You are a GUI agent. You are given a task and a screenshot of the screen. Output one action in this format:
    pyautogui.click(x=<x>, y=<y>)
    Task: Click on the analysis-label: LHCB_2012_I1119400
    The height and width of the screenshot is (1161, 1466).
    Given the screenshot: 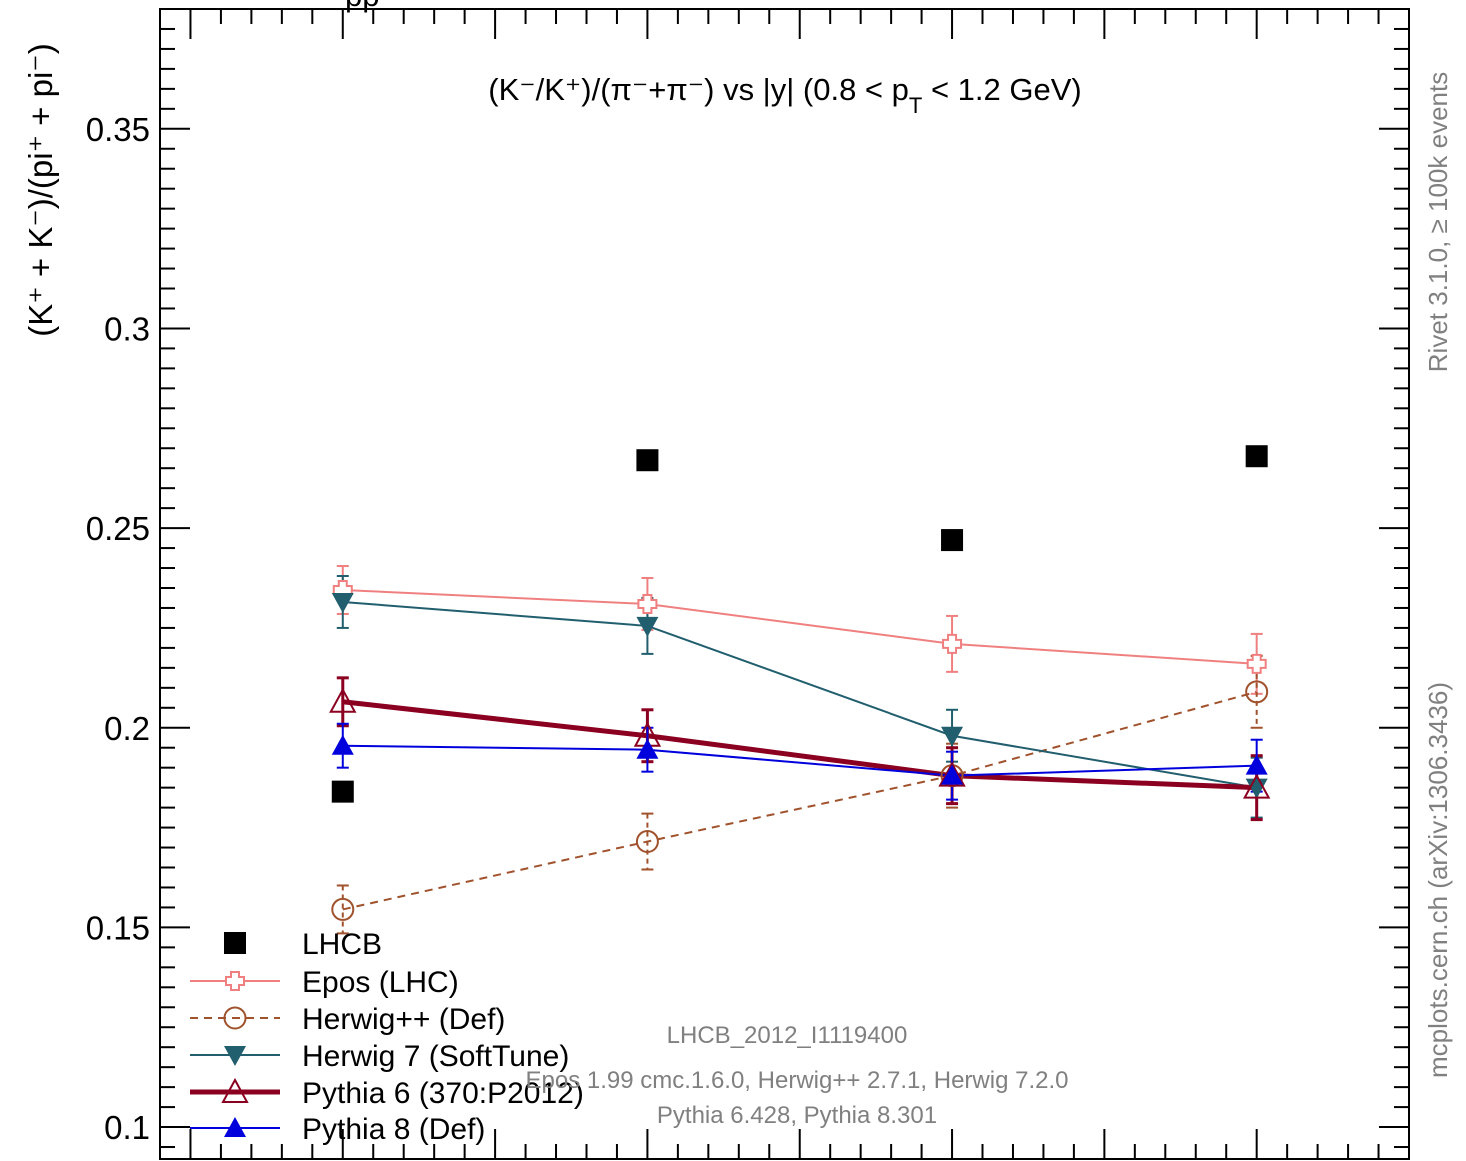 What is the action you would take?
    pyautogui.click(x=787, y=1035)
    